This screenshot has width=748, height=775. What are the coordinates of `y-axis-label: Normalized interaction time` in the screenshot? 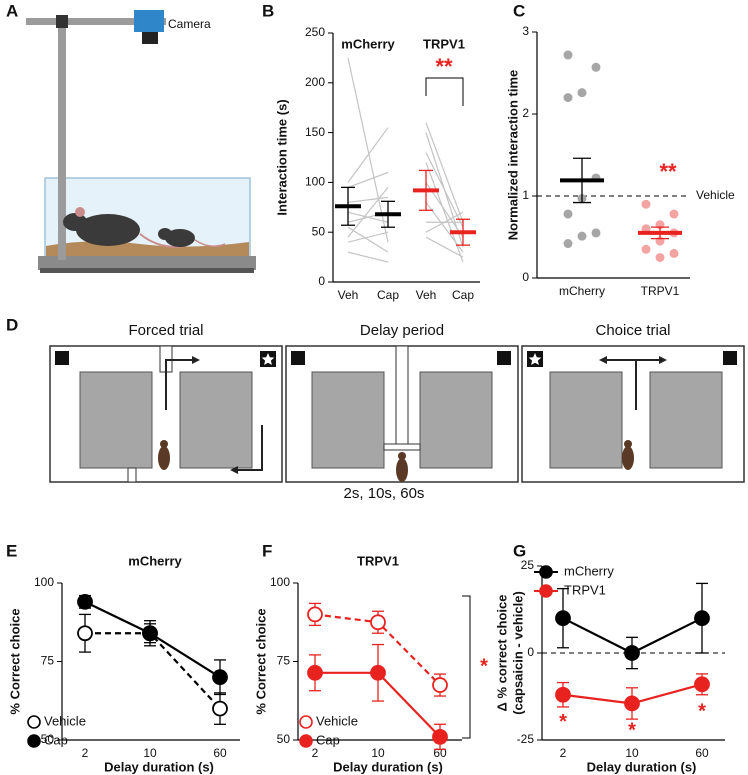 It's located at (512, 155).